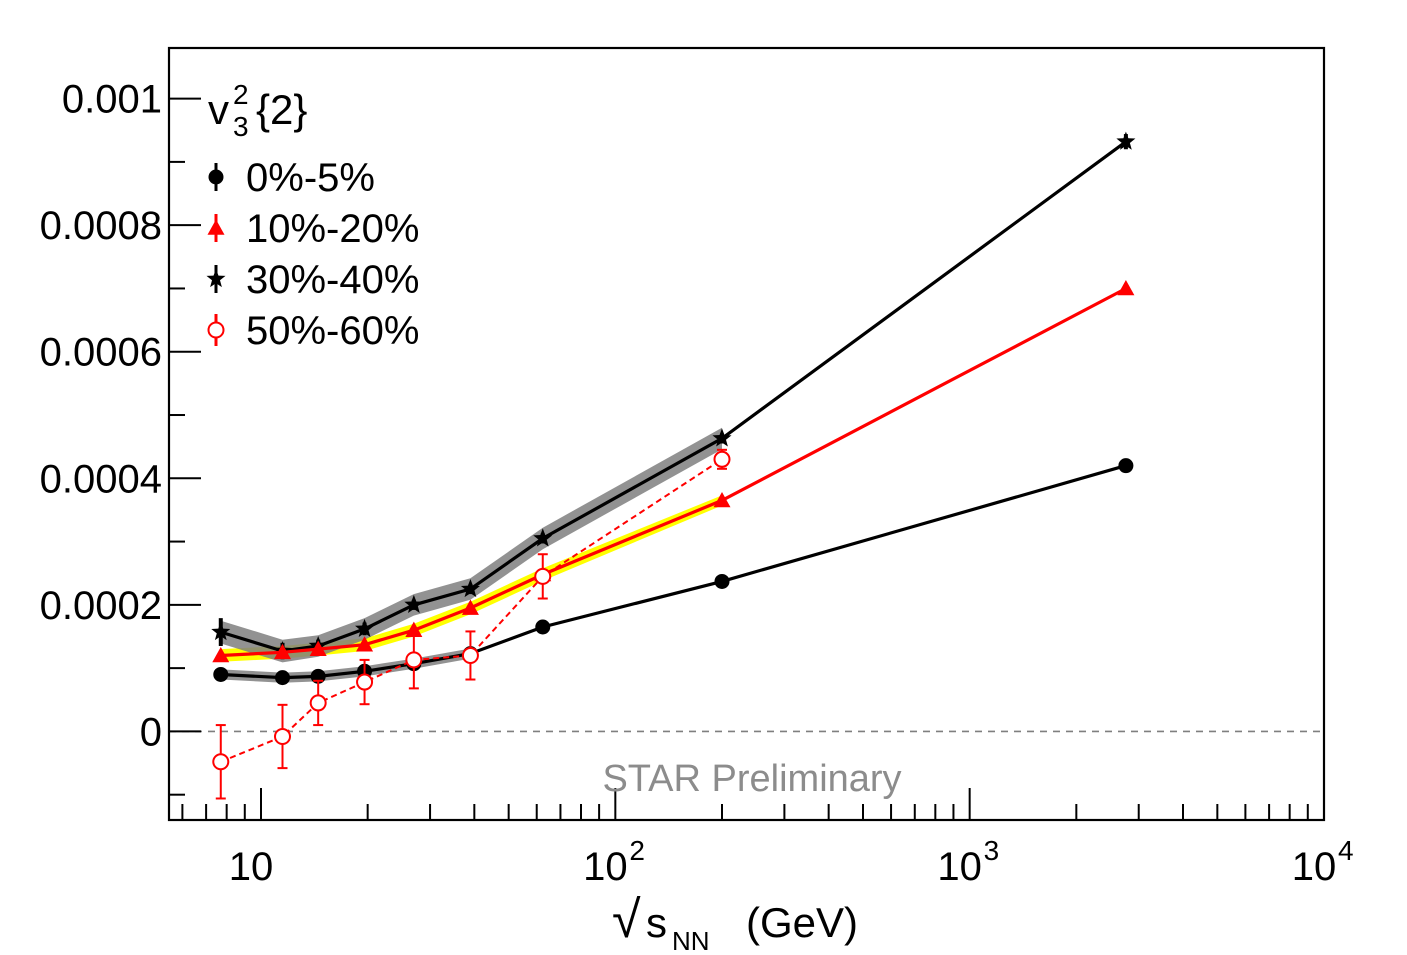 The image size is (1407, 955). What do you see at coordinates (310, 178) in the screenshot?
I see `legend-label-0: 0%-5%` at bounding box center [310, 178].